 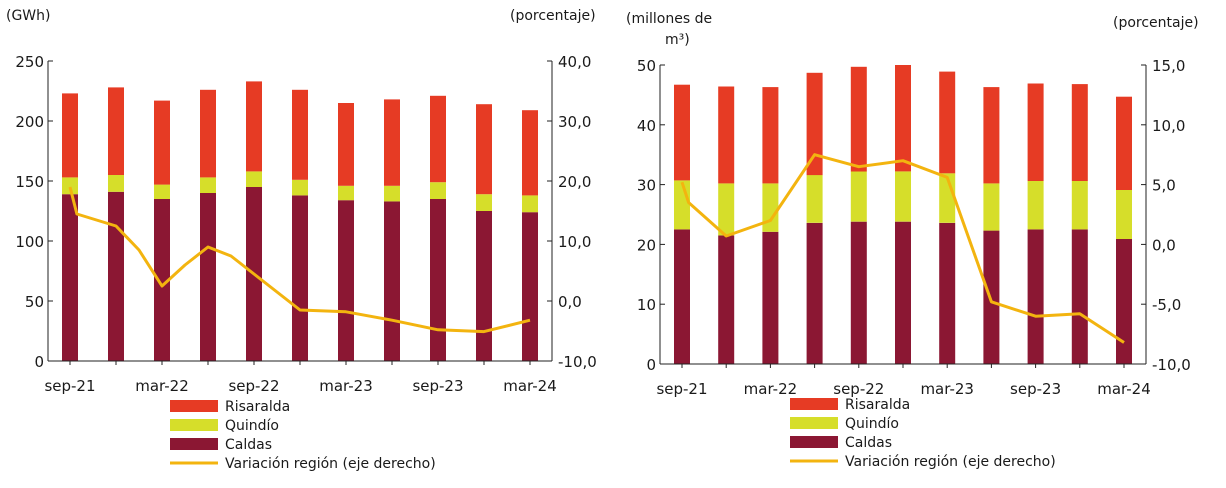 I want to click on left-tick-label: 250, so click(x=29, y=62).